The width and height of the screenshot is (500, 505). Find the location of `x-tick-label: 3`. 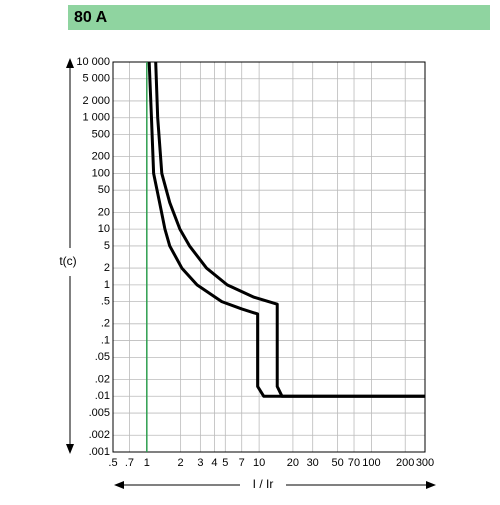

x-tick-label: 3 is located at coordinates (200, 463).